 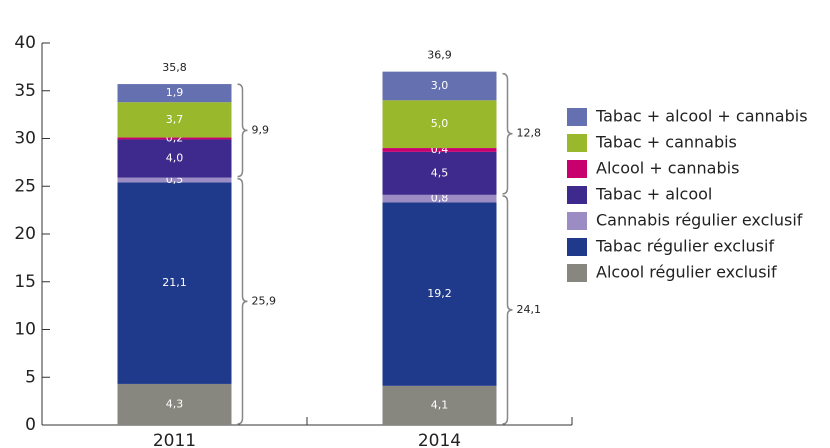 What do you see at coordinates (686, 272) in the screenshot?
I see `legend-label: Alcool régulier exclusif` at bounding box center [686, 272].